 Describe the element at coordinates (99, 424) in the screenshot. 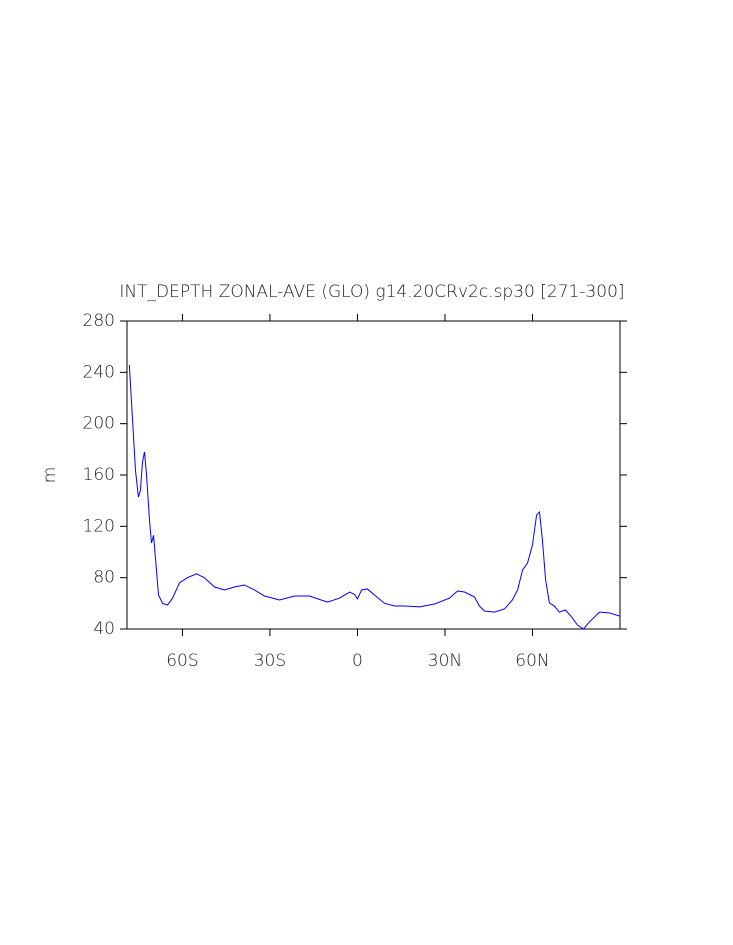

I see `y-tick-label: 200` at that location.